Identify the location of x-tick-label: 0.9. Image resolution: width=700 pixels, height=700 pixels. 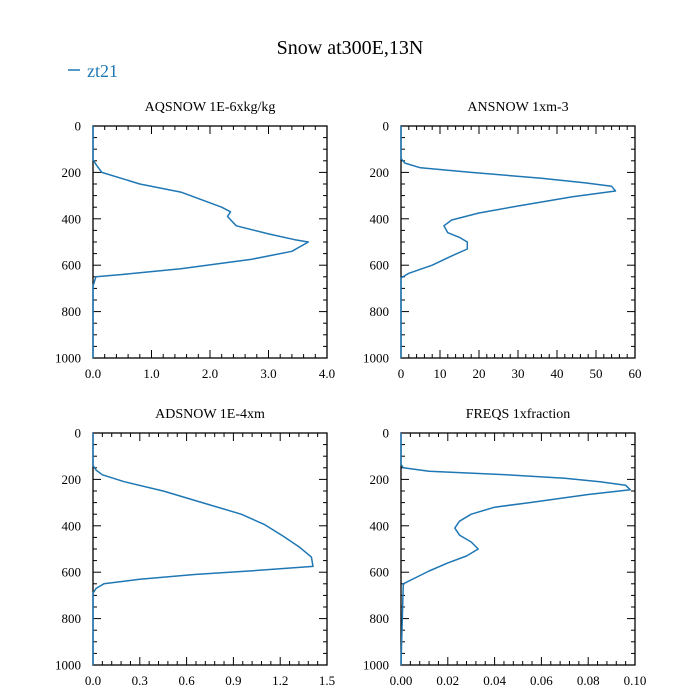
(233, 680).